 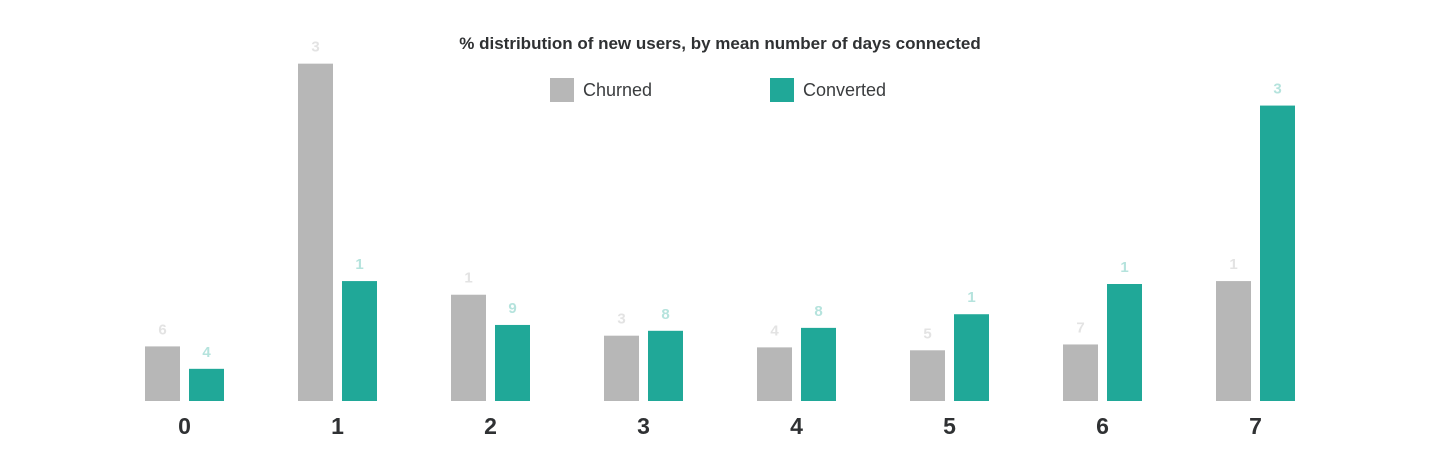 I want to click on data-label-churned-4: 4, so click(x=774, y=330).